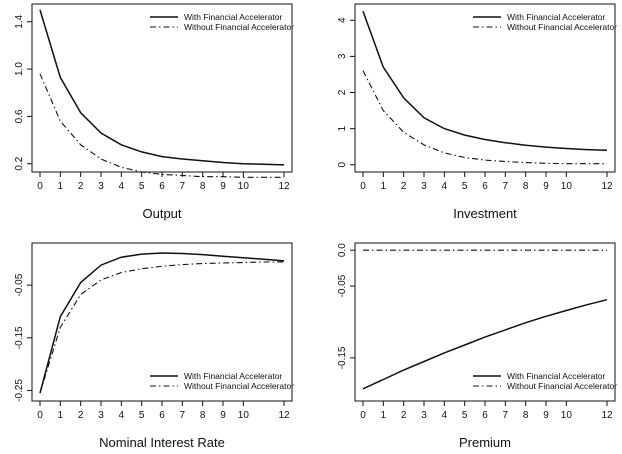 The width and height of the screenshot is (622, 454). What do you see at coordinates (342, 20) in the screenshot?
I see `y-tick-label: 4` at bounding box center [342, 20].